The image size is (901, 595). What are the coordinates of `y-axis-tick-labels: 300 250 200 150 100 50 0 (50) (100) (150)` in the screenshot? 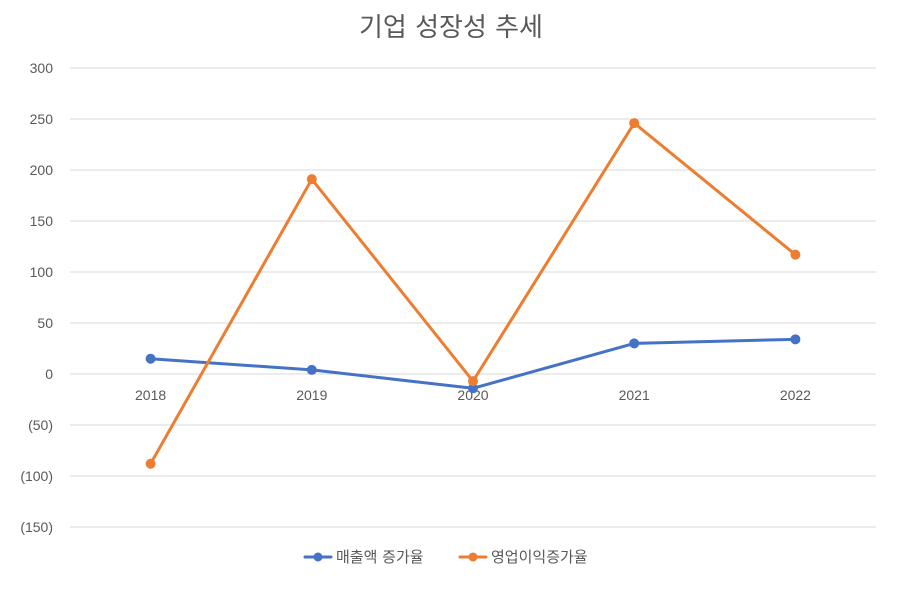 It's located at (36, 297).